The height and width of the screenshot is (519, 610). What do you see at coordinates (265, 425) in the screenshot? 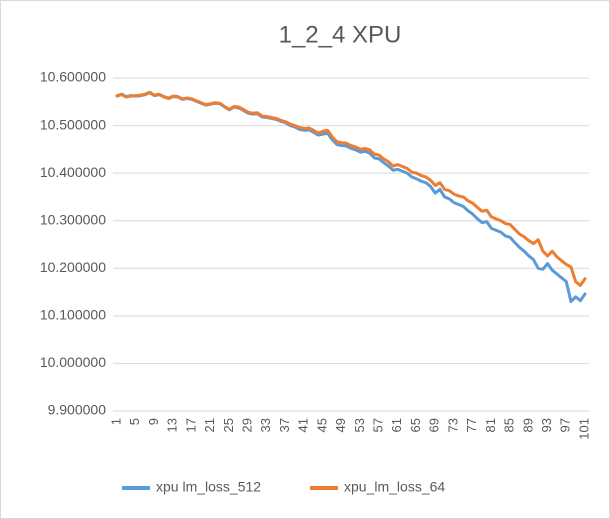
I see `x-tick-label: 33` at bounding box center [265, 425].